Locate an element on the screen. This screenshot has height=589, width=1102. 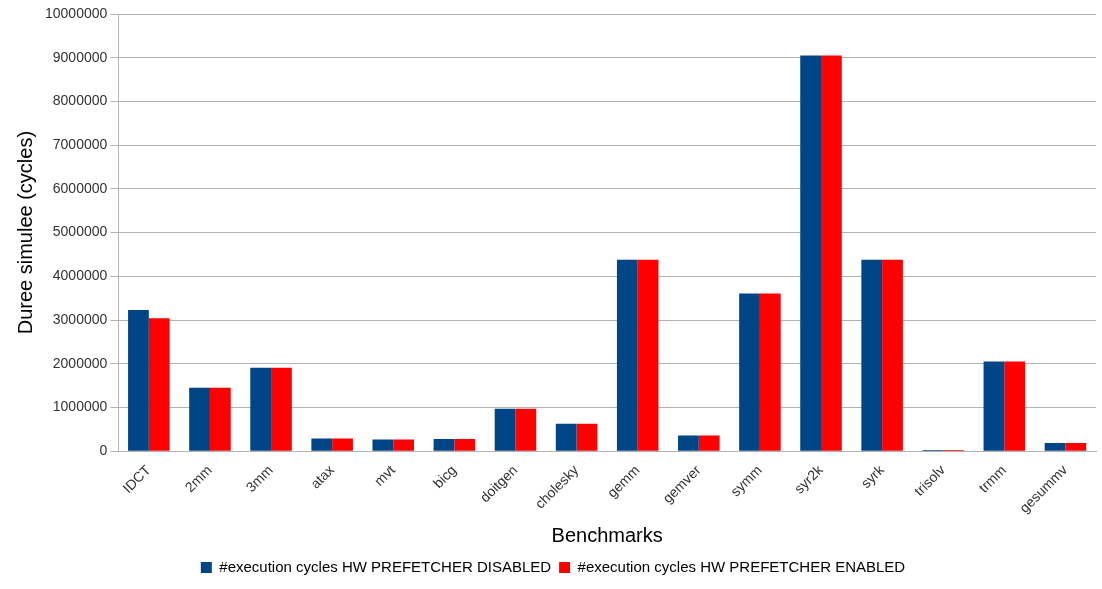
y-tick-label: 3000000 is located at coordinates (80, 318).